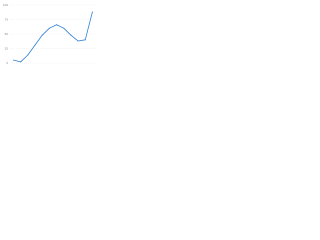  I want to click on y-tick-label: 50, so click(7, 34).